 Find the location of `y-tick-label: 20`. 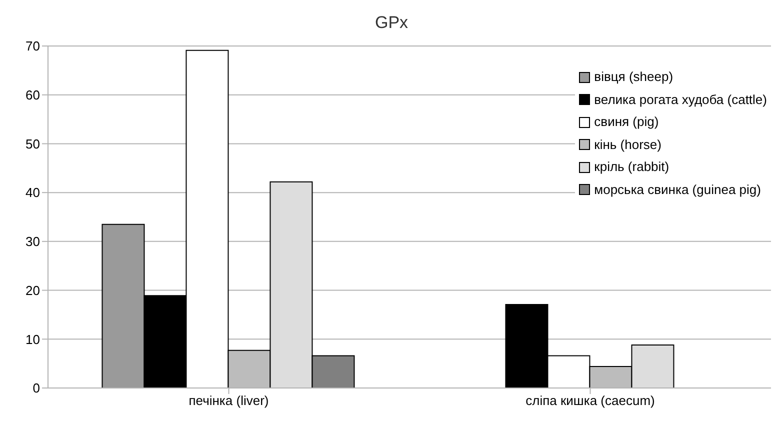

y-tick-label: 20 is located at coordinates (33, 290).